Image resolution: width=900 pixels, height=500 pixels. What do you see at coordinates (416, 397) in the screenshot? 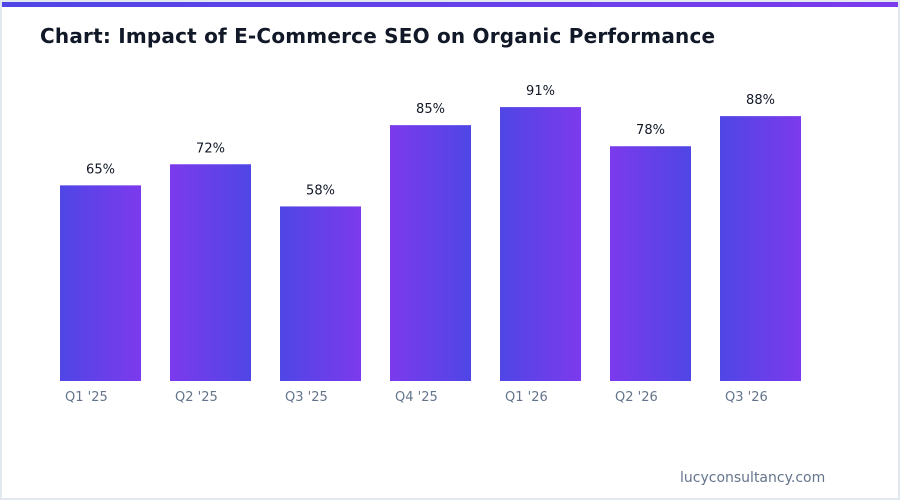
I see `x-tick-label: Q4 '25` at bounding box center [416, 397].